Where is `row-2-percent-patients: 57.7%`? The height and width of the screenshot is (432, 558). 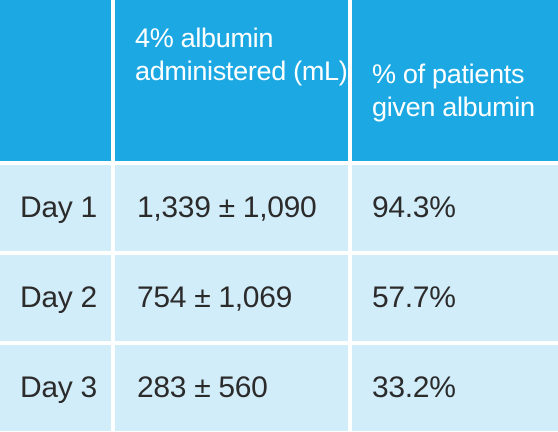 row-2-percent-patients: 57.7% is located at coordinates (455, 298).